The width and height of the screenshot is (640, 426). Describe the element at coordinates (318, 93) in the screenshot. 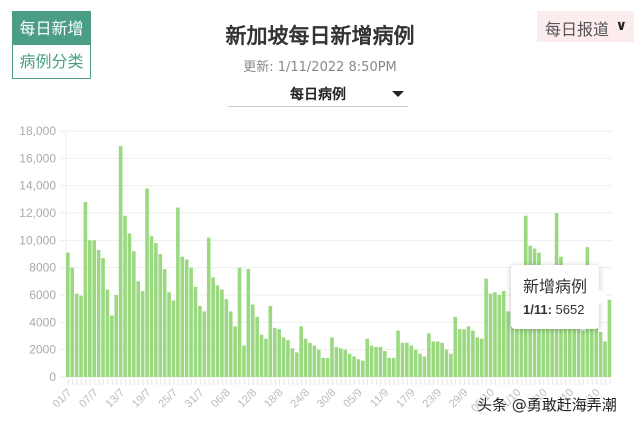

I see `case-type-dropdown: 每日病例` at that location.